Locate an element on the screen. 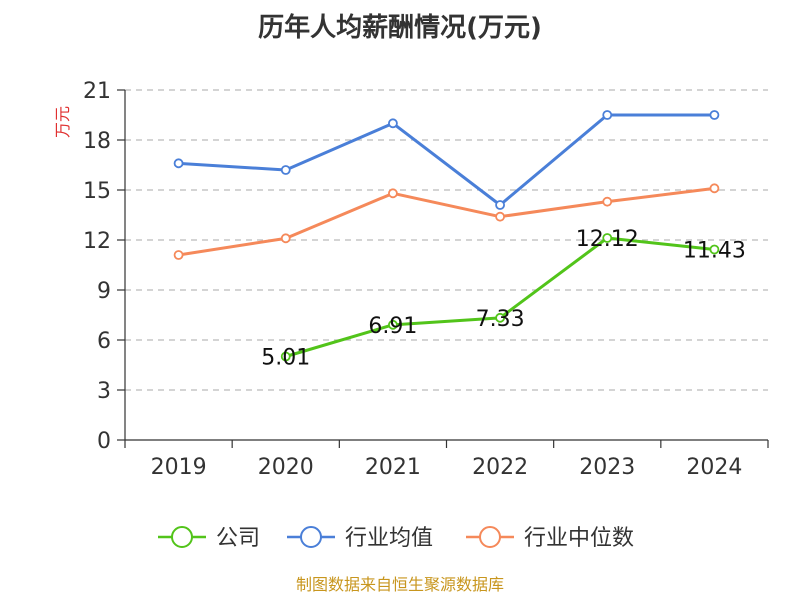 The height and width of the screenshot is (600, 800). legend: 公司 行业均值 行业中位数 is located at coordinates (396, 538).